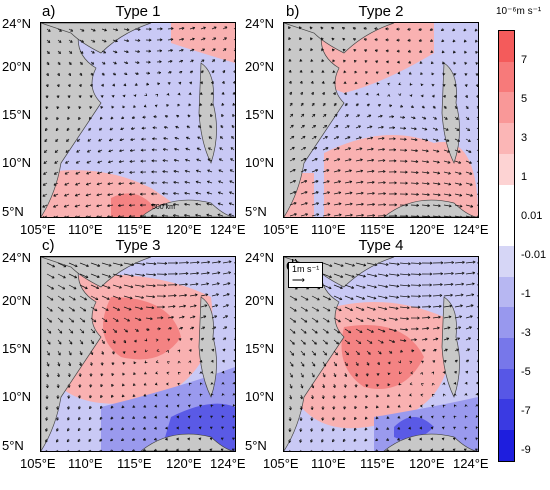 Image resolution: width=550 pixels, height=490 pixels. What do you see at coordinates (534, 254) in the screenshot?
I see `colorbar-tick-label: -0.01` at bounding box center [534, 254].